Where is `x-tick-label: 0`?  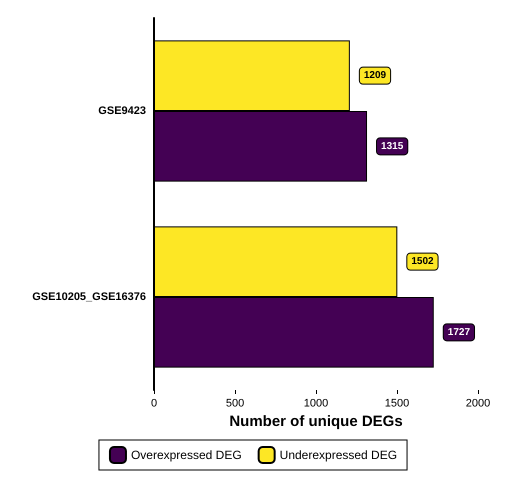 x-tick-label: 0 is located at coordinates (154, 404).